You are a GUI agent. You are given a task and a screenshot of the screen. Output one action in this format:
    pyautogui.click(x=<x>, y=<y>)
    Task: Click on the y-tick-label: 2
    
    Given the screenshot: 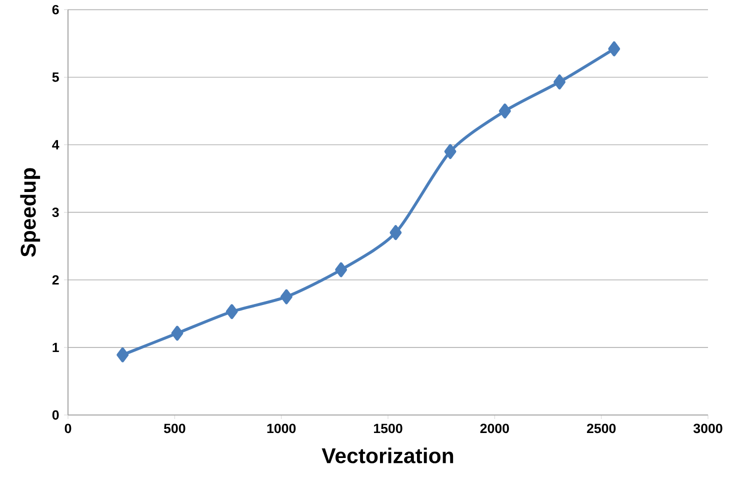 What is the action you would take?
    pyautogui.click(x=55, y=280)
    